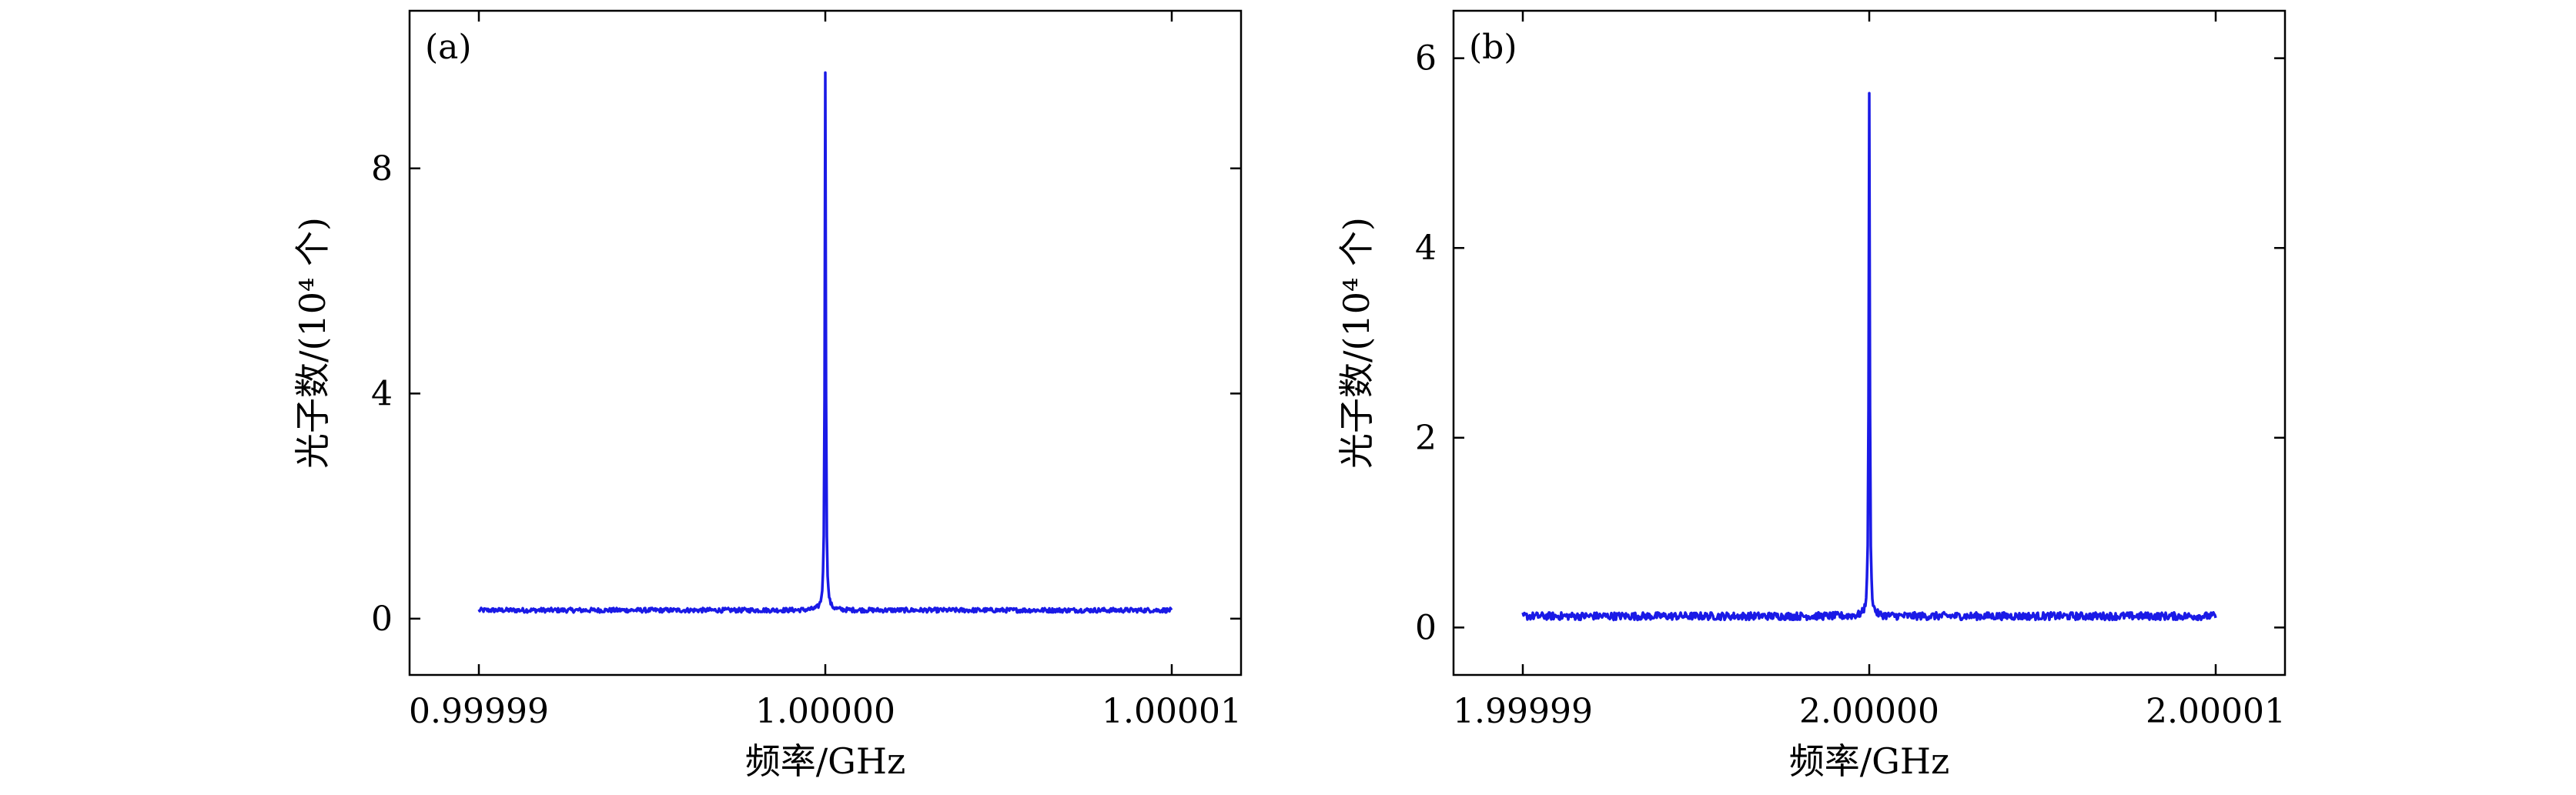  I want to click on x-tick-label: 1.99999, so click(1523, 711).